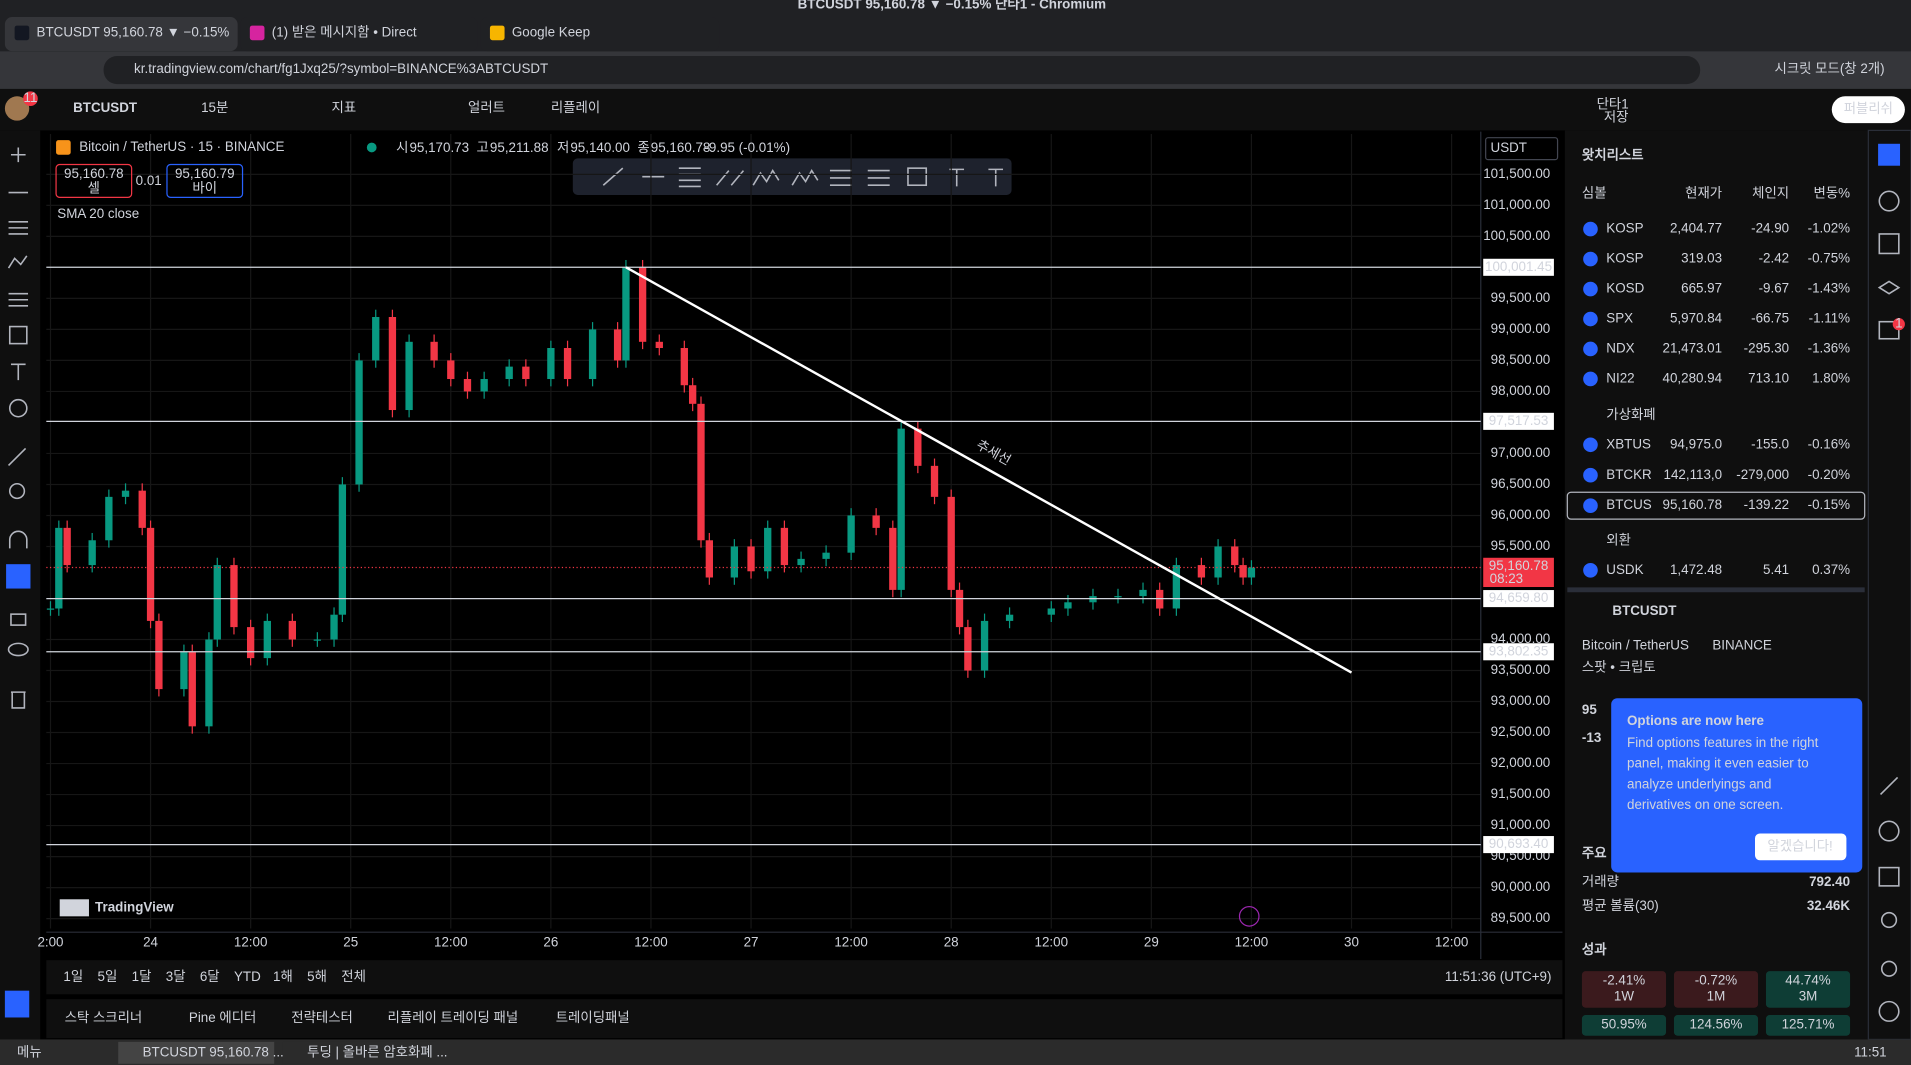 This screenshot has width=1911, height=1065. I want to click on price-tick-label: 92,000.00, so click(1521, 762).